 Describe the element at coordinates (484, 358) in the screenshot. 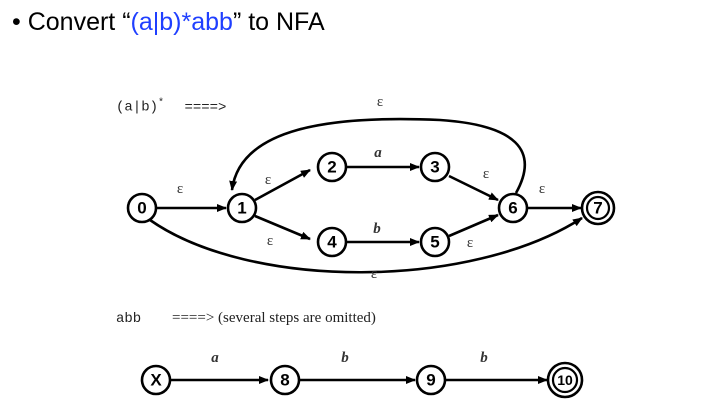

I see `label-b-9-10: b` at that location.